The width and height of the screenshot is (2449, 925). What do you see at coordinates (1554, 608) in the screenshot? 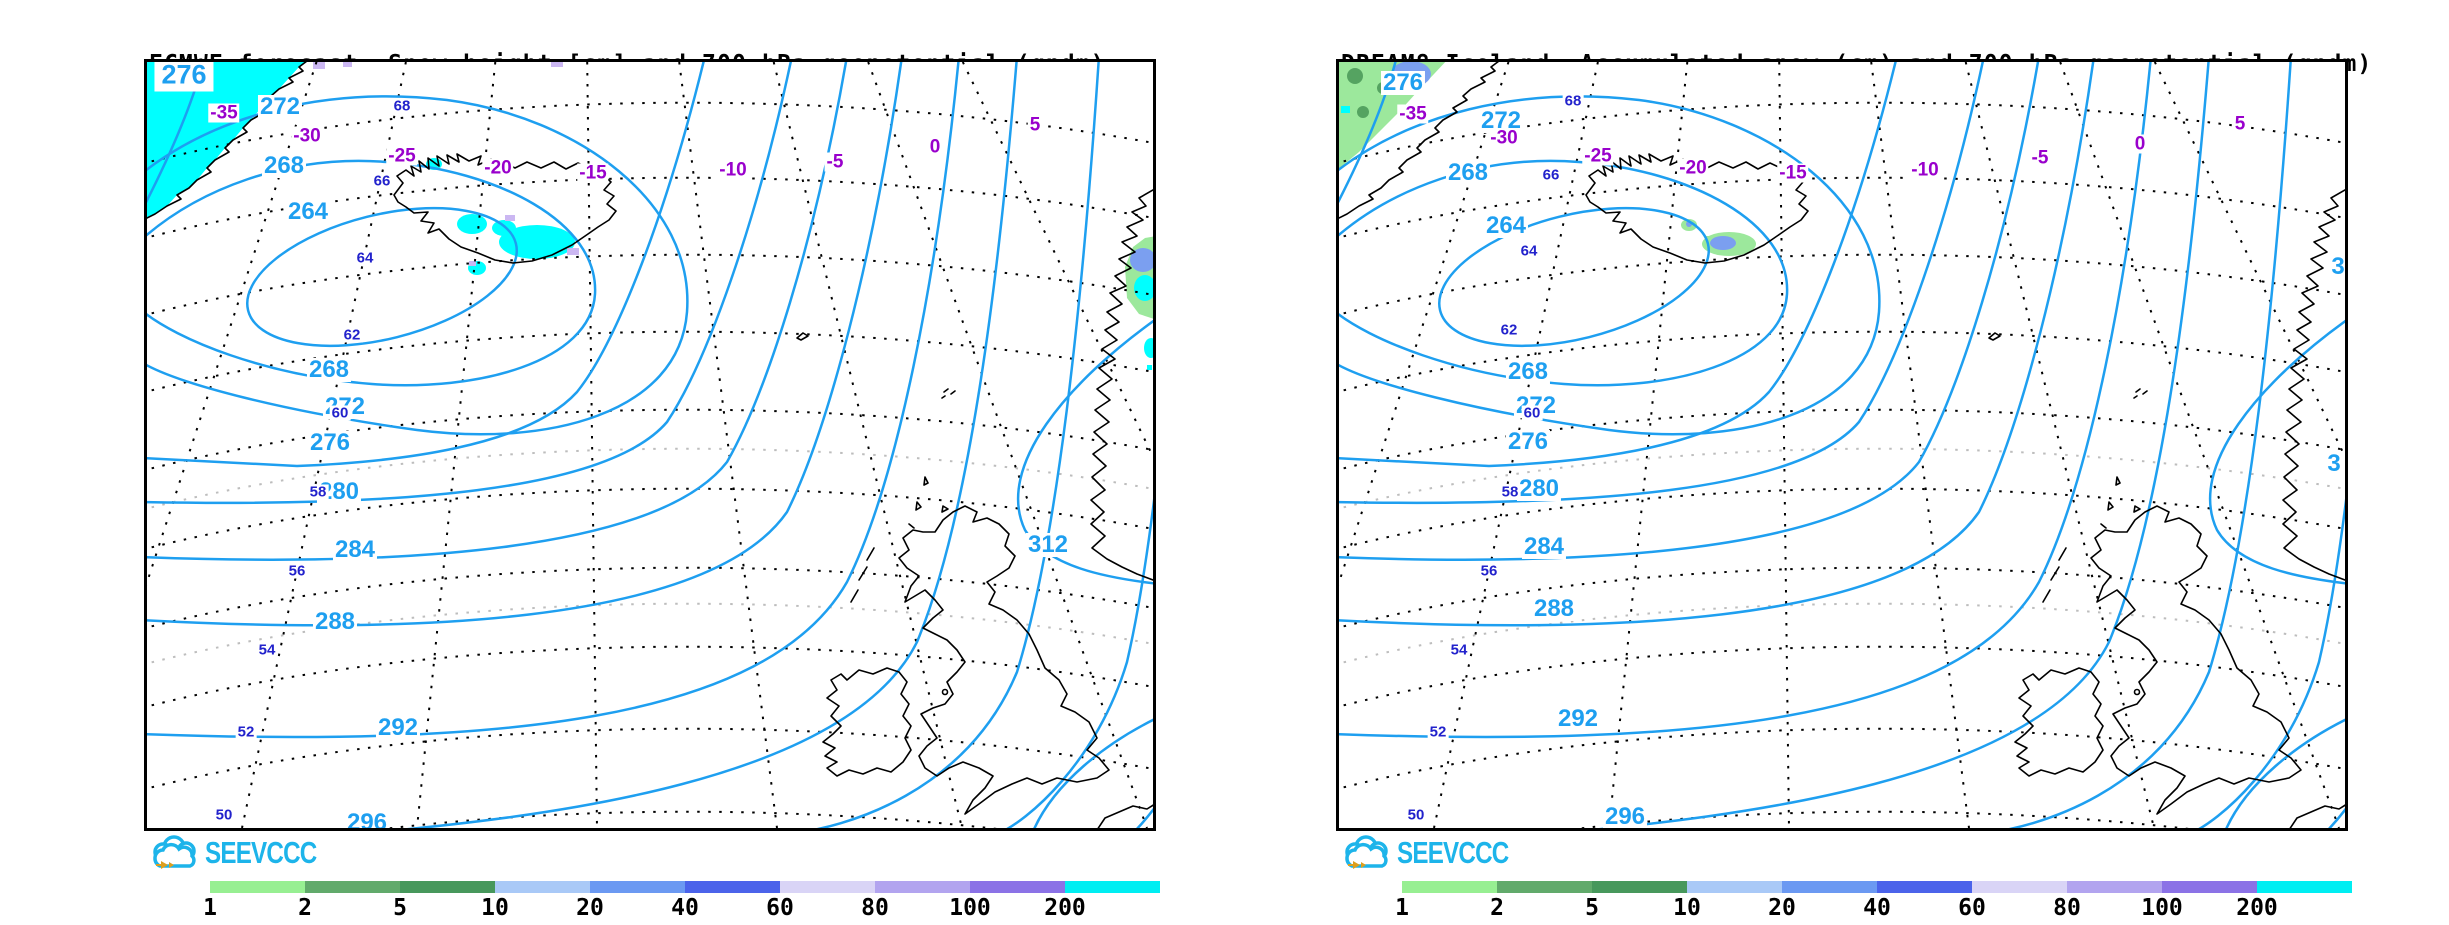
I see `geopotential-contour-label: 288` at bounding box center [1554, 608].